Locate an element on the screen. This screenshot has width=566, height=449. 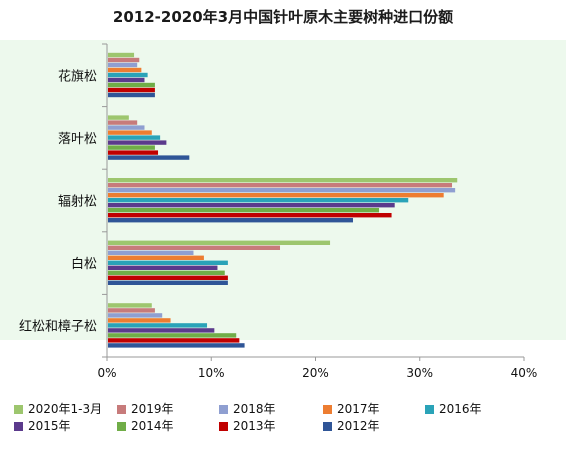
x-tick-label: 10% is located at coordinates (211, 373).